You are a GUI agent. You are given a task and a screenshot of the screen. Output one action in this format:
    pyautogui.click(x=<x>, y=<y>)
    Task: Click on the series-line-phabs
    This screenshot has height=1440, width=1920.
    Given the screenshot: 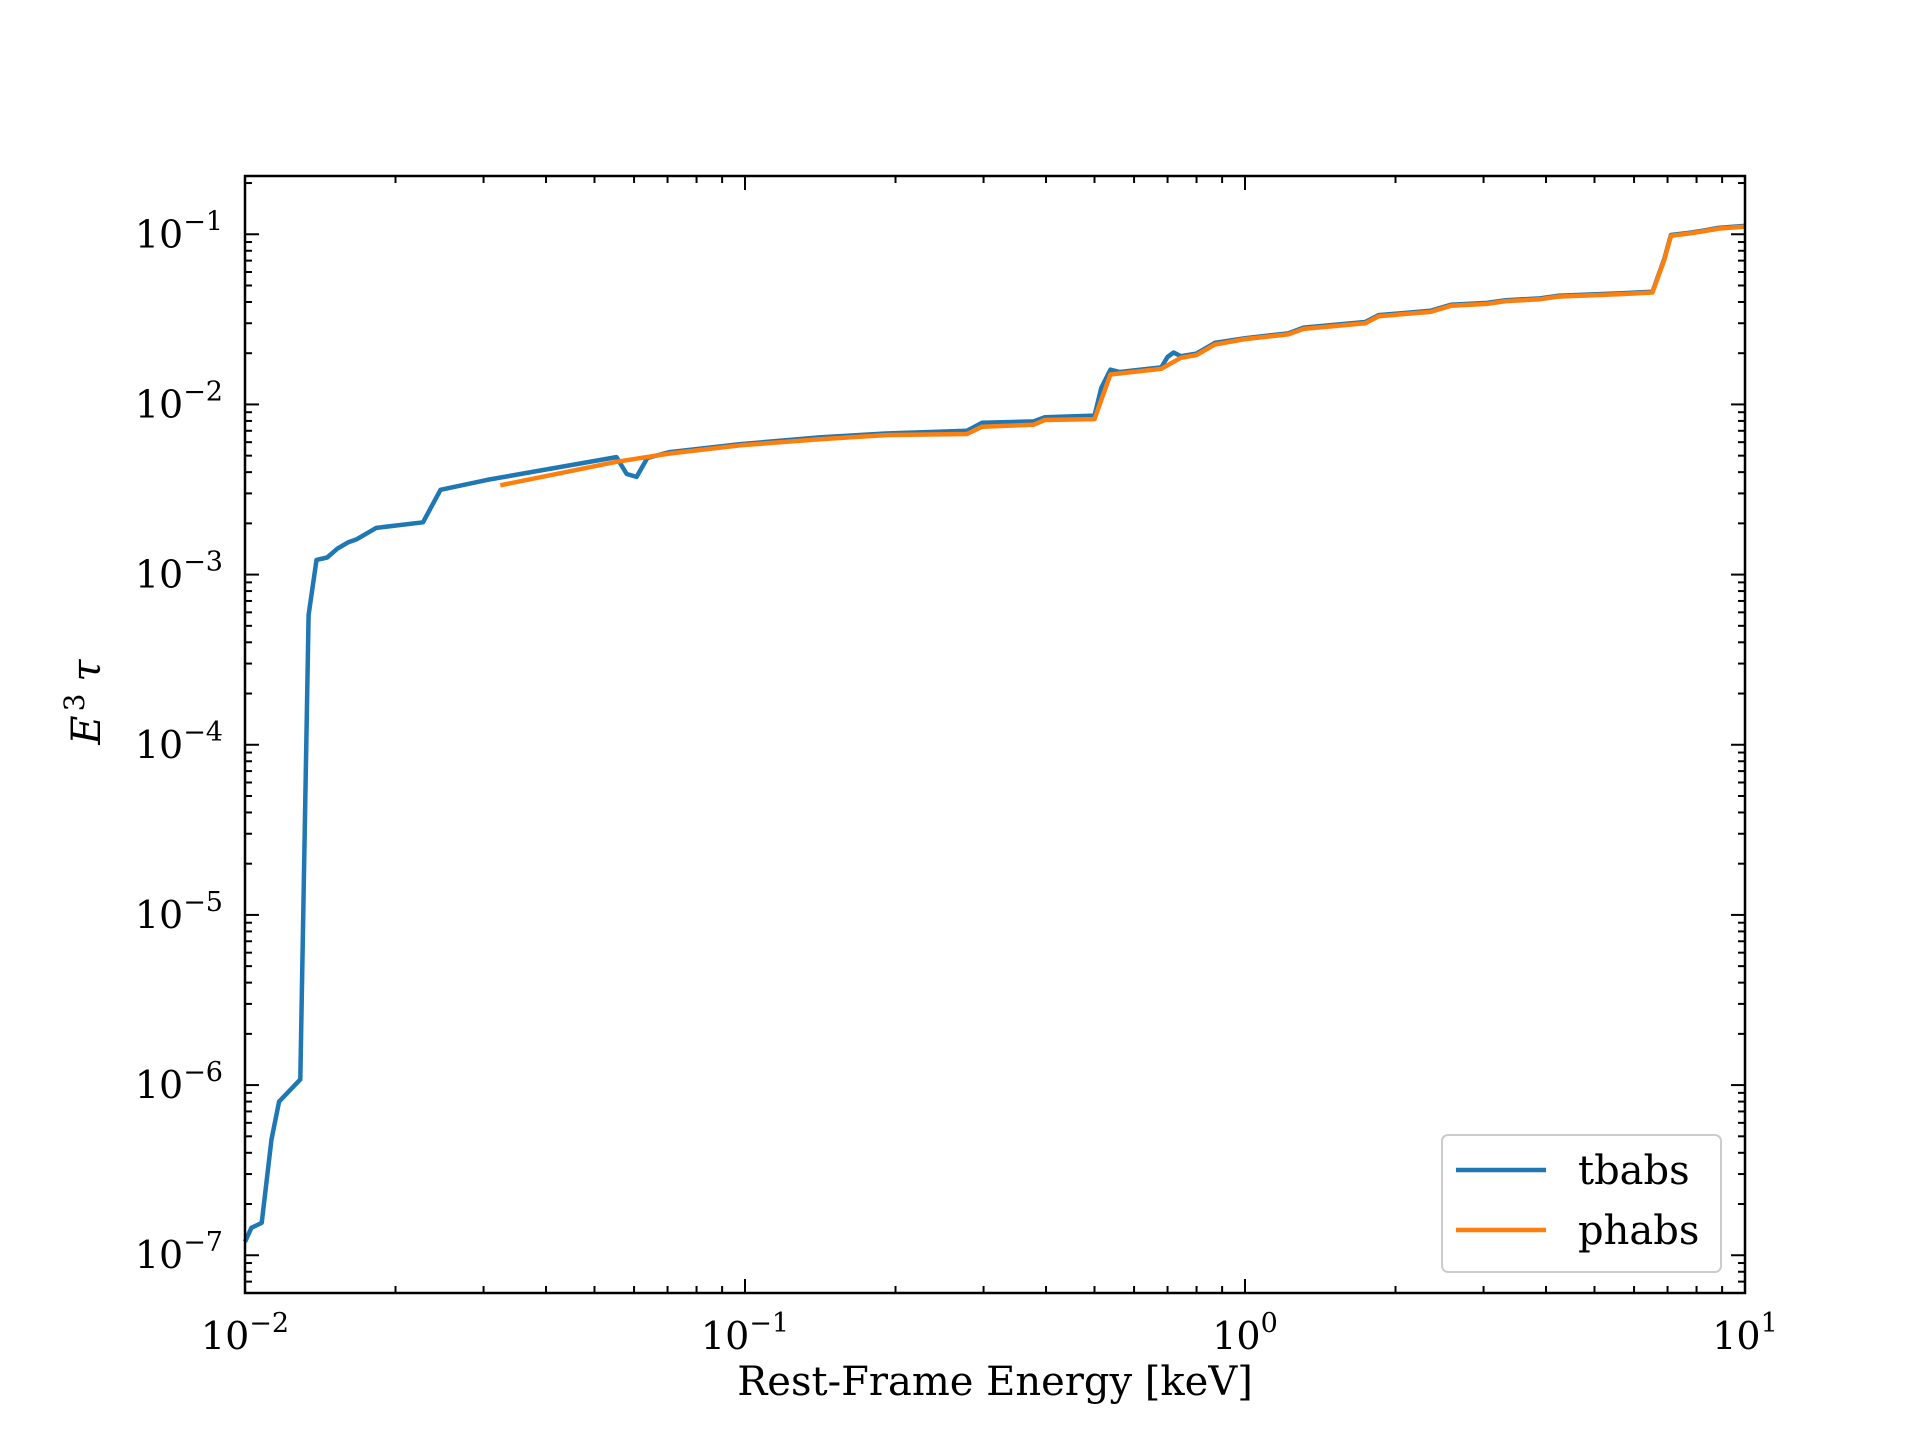 What is the action you would take?
    pyautogui.click(x=1122, y=356)
    